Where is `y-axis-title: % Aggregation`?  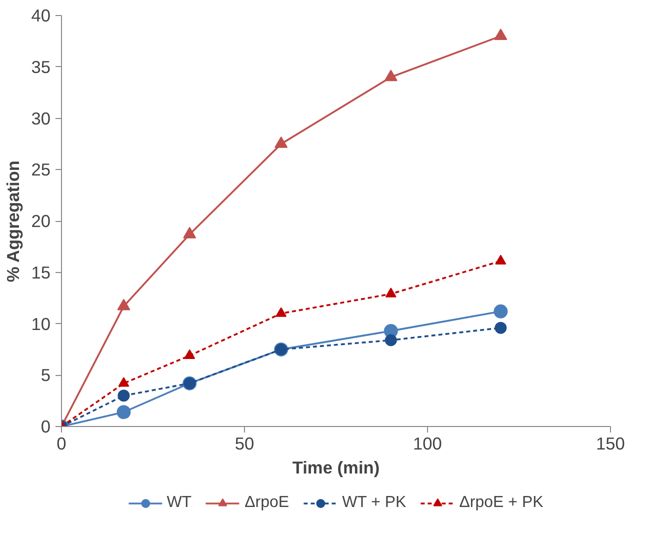 y-axis-title: % Aggregation is located at coordinates (13, 221).